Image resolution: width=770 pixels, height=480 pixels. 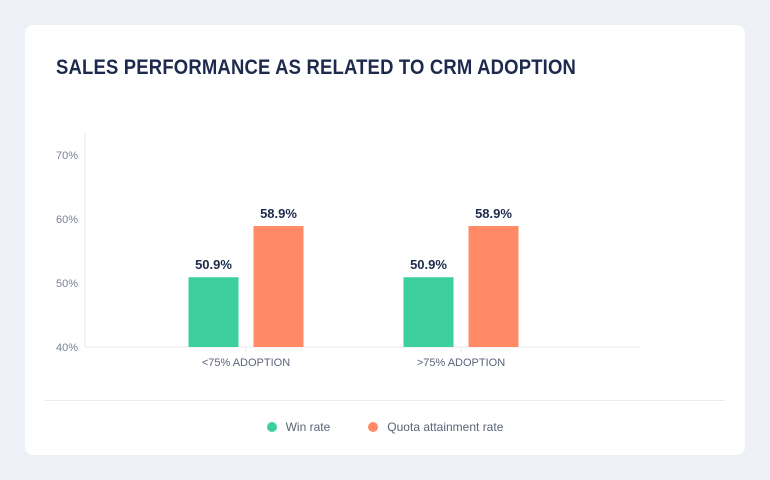 I want to click on y-tick-label: 70%, so click(x=67, y=156).